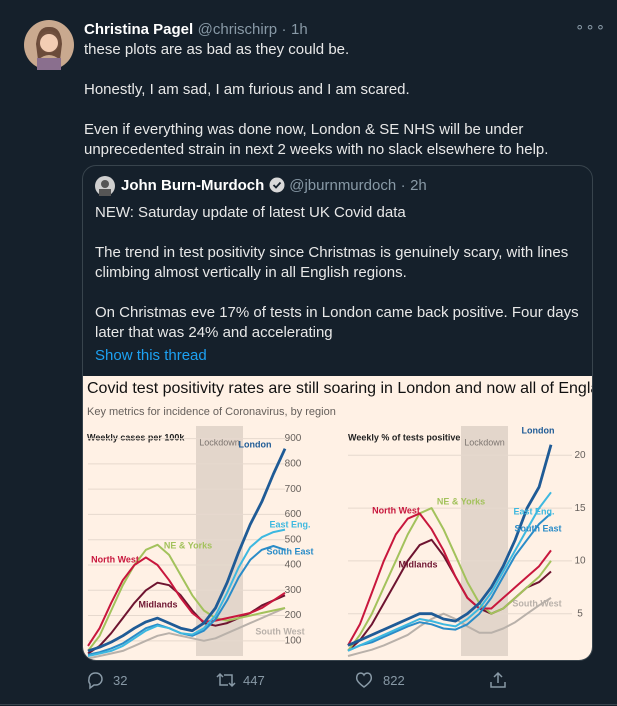 The image size is (617, 706). What do you see at coordinates (580, 613) in the screenshot?
I see `y-tick-label: 5` at bounding box center [580, 613].